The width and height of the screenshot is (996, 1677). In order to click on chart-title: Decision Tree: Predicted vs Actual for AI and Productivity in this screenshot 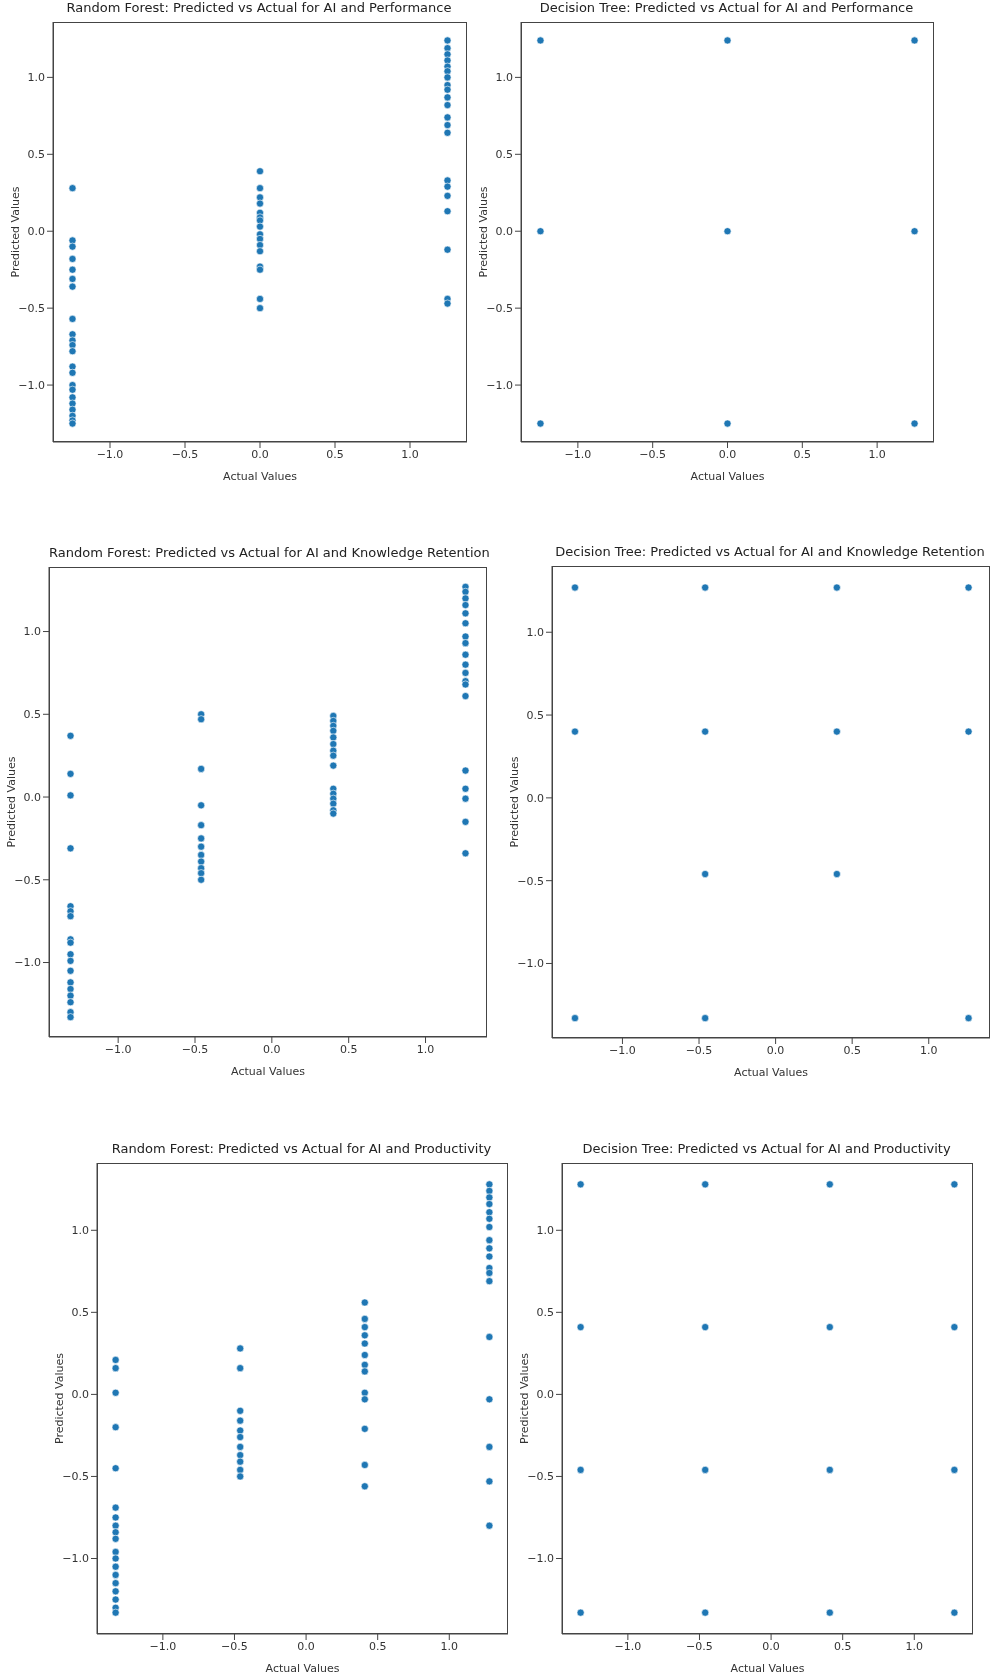, I will do `click(766, 1148)`.